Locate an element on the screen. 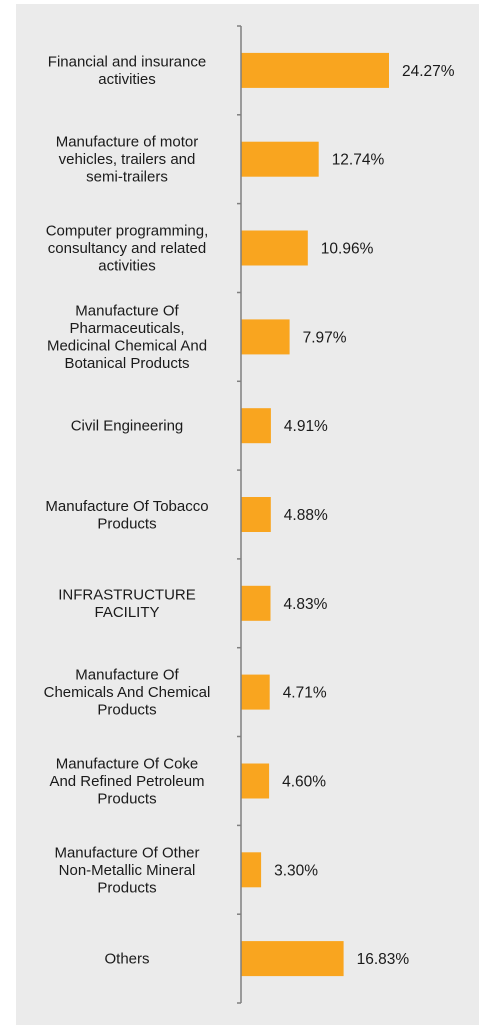 This screenshot has width=488, height=1030. value-label-9: 4.60% is located at coordinates (304, 782).